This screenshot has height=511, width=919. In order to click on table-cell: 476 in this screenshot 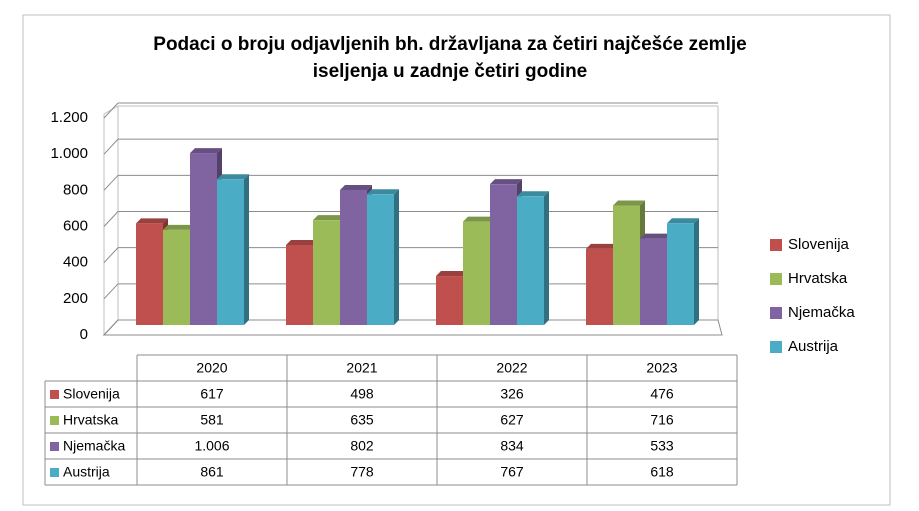, I will do `click(662, 394)`.